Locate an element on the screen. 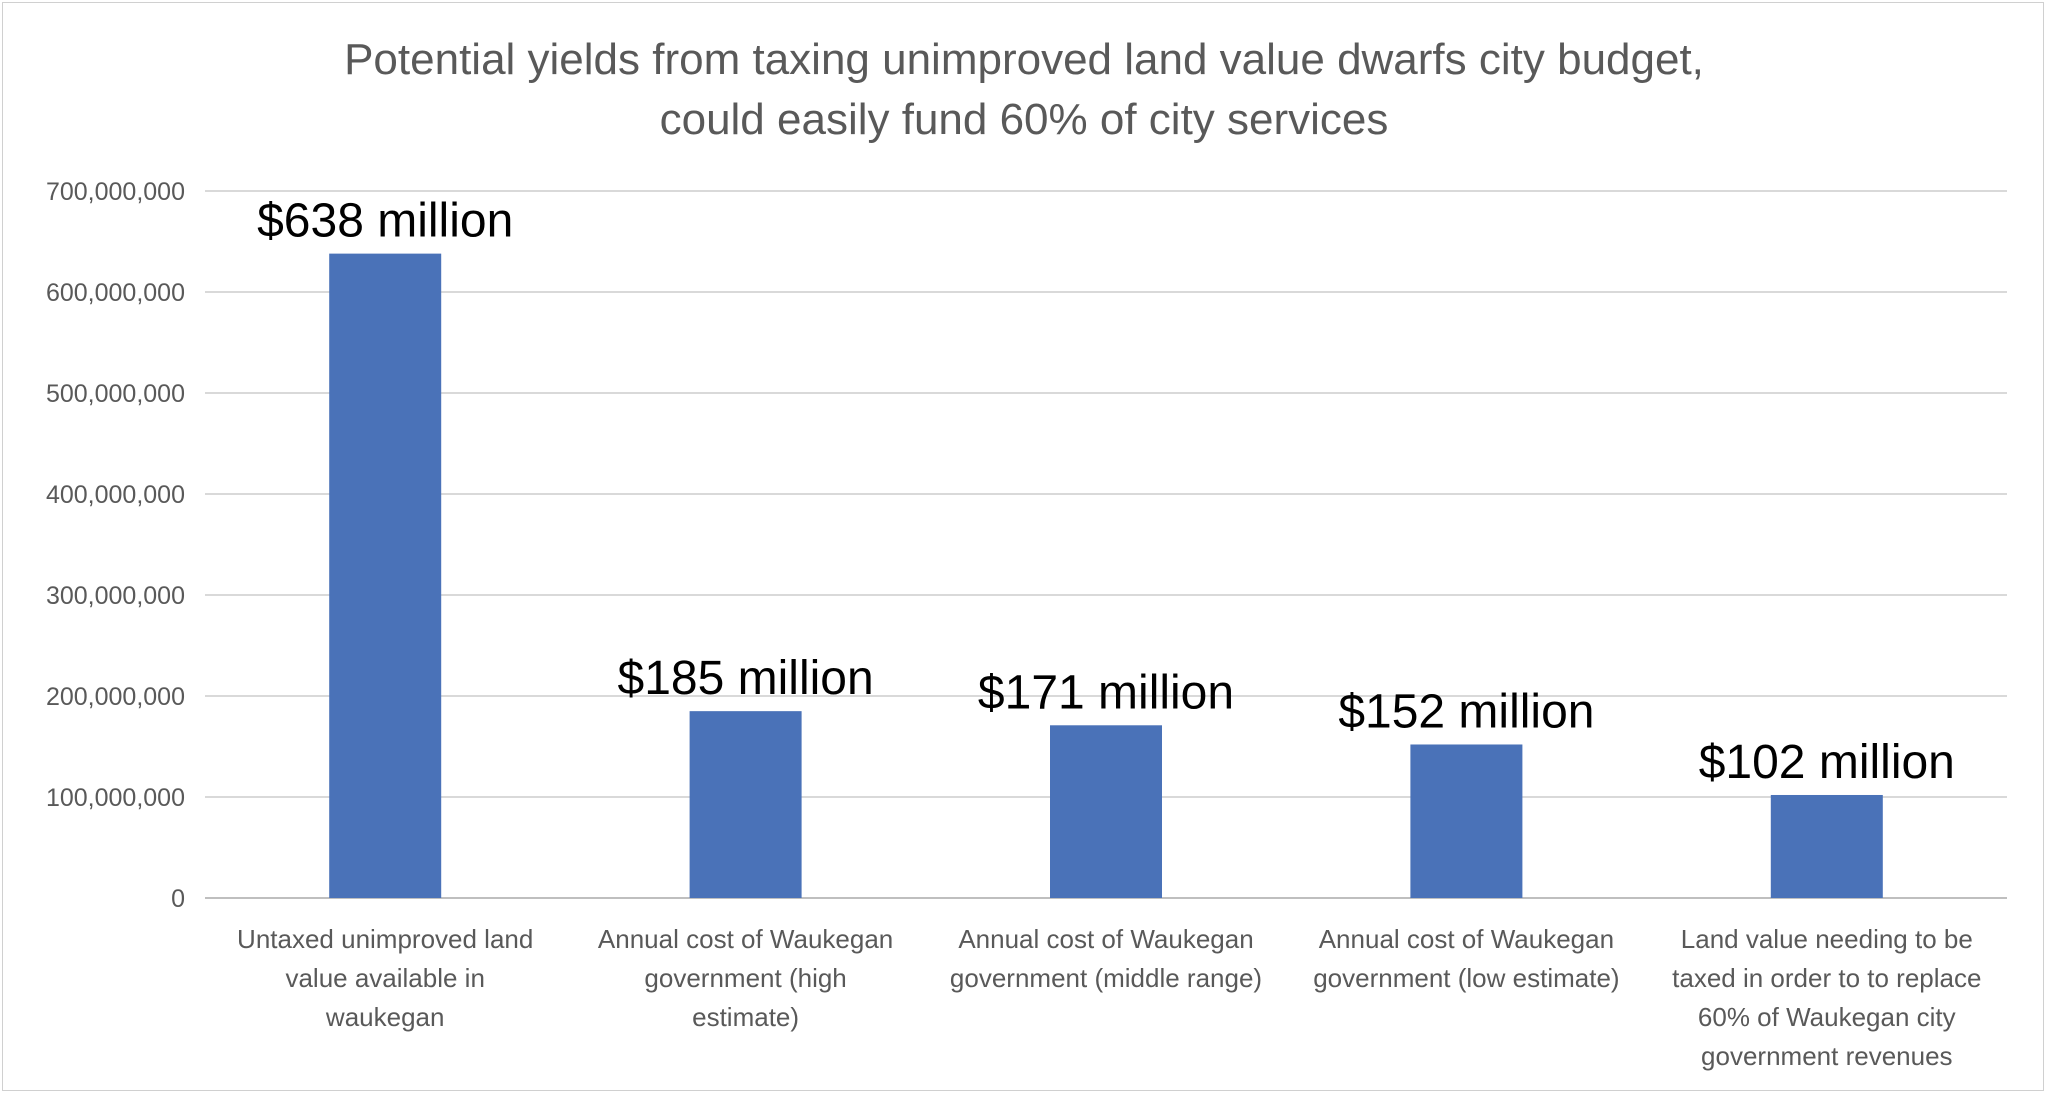  x-tick-label-line: estimate) is located at coordinates (745, 1017).